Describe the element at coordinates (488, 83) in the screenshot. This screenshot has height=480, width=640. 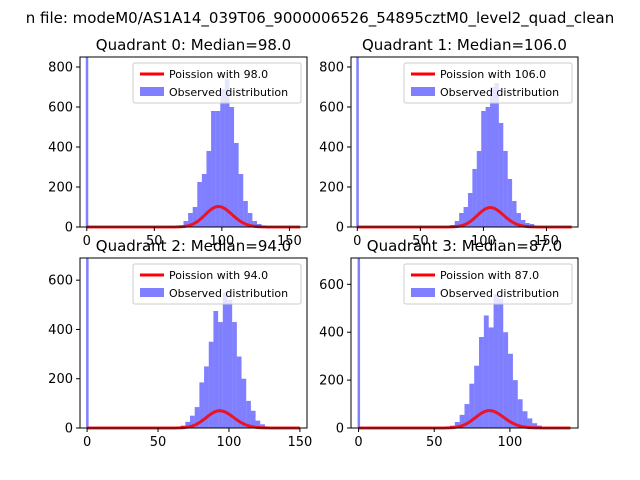
I see `legend: Poission with 106.0 Observed distribution` at that location.